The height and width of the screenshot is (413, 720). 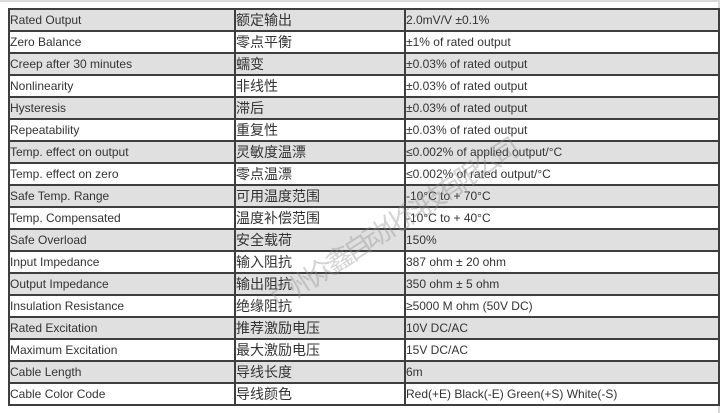 I want to click on value-cell: -10°C to + 70°C, so click(x=562, y=196).